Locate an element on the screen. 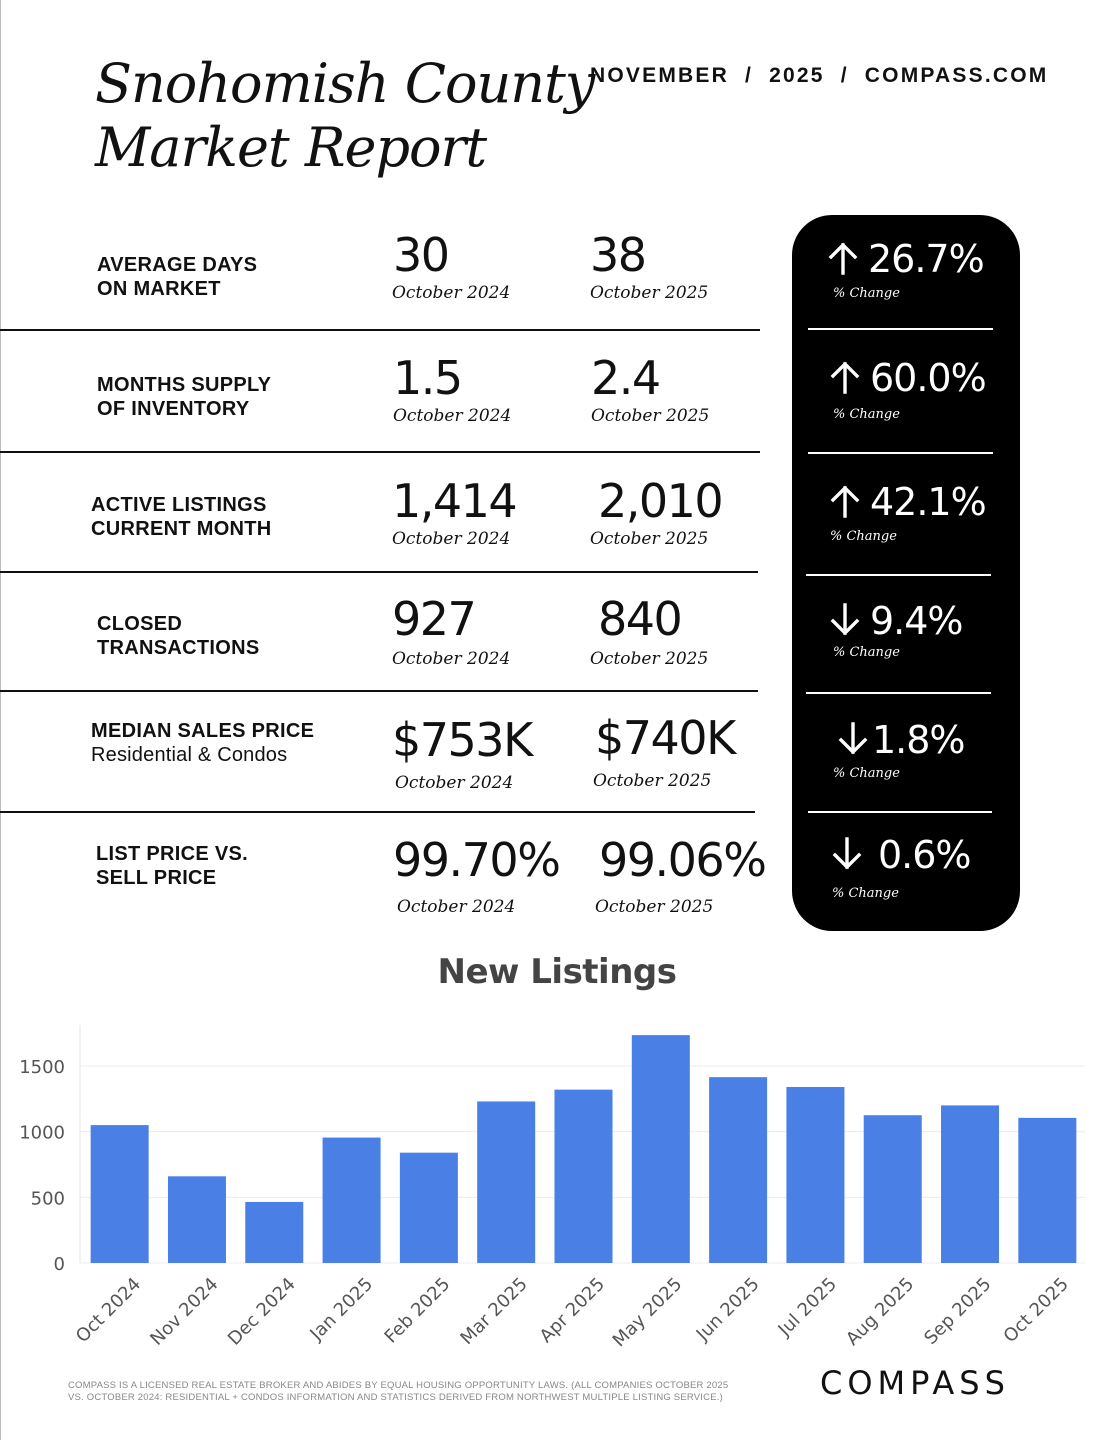 This screenshot has width=1114, height=1440. metric-value-prev: 99.70% is located at coordinates (477, 860).